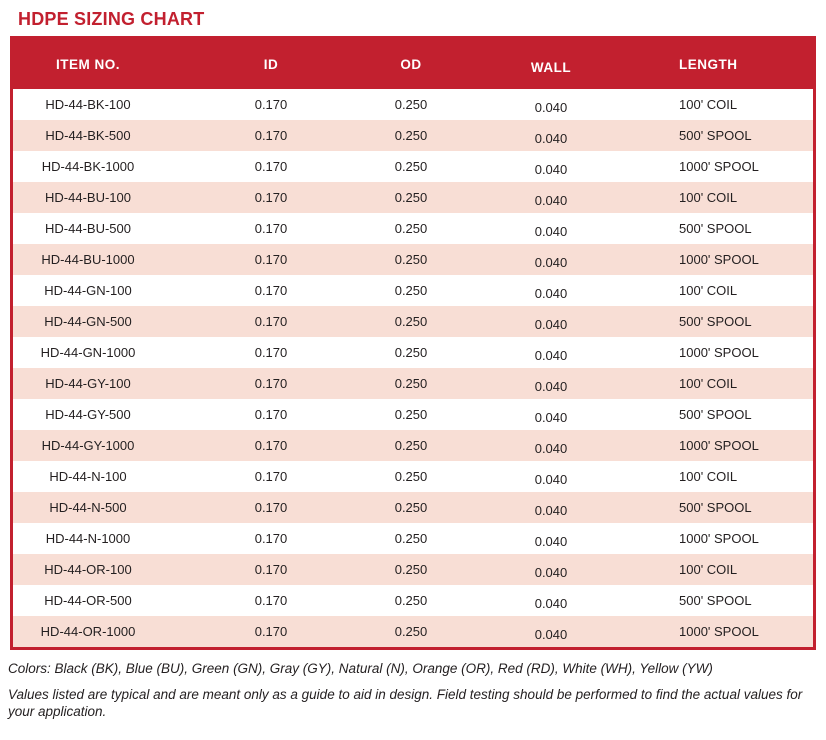 The height and width of the screenshot is (740, 826). I want to click on table-cell: HD-44-BK-1000, so click(88, 166).